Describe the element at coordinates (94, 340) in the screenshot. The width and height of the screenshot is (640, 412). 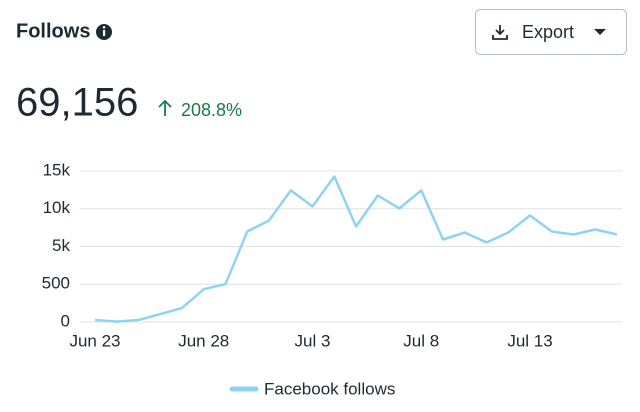
I see `x-tick-label: Jun 23` at that location.